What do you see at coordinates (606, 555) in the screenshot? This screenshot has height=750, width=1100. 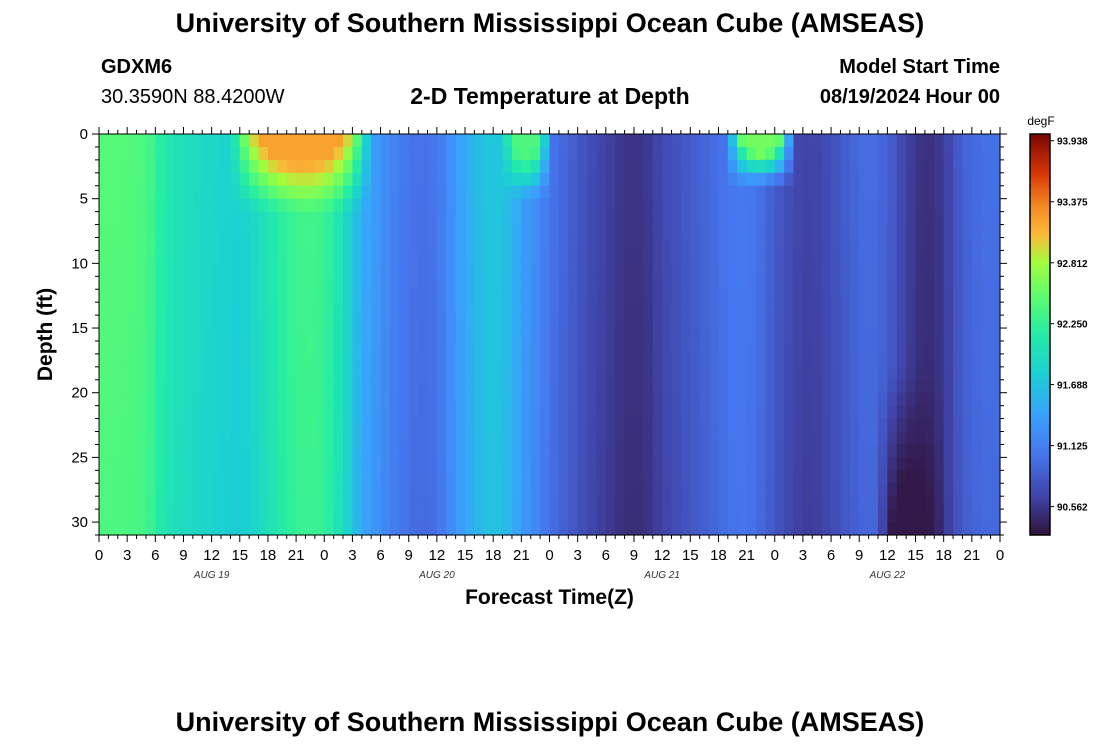 I see `x-tick-label: 6` at bounding box center [606, 555].